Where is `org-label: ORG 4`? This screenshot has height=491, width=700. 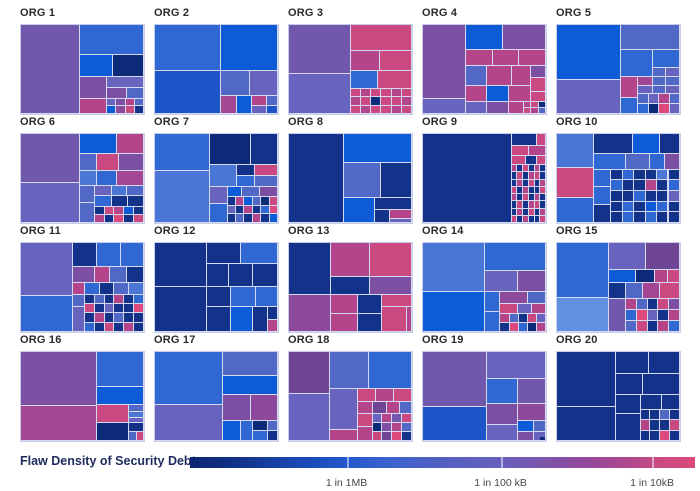 org-label: ORG 4 is located at coordinates (440, 13).